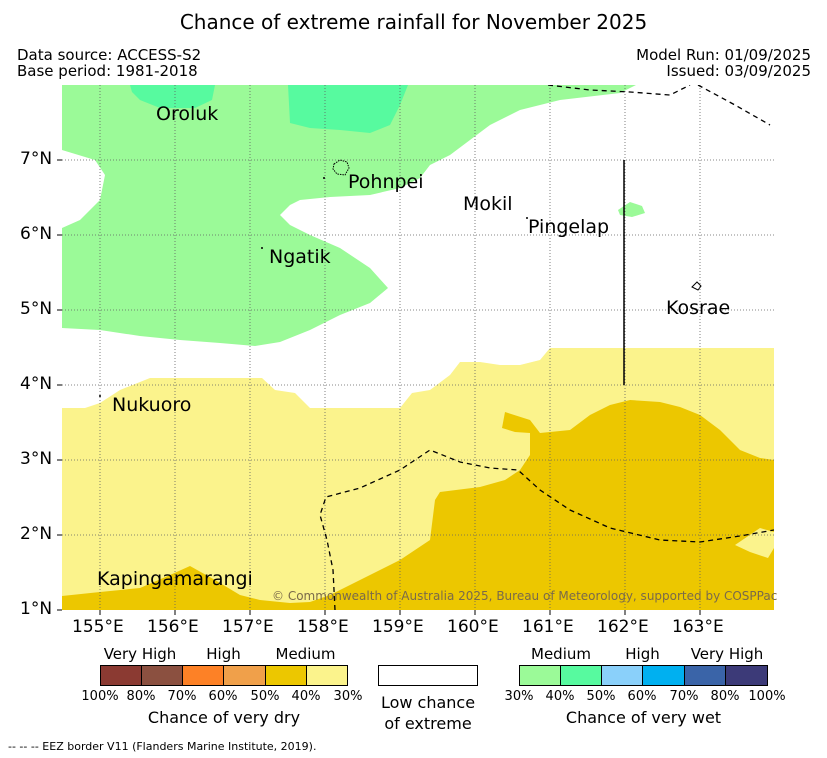 The width and height of the screenshot is (827, 758). I want to click on low-chance-caption: Low chance, so click(428, 702).